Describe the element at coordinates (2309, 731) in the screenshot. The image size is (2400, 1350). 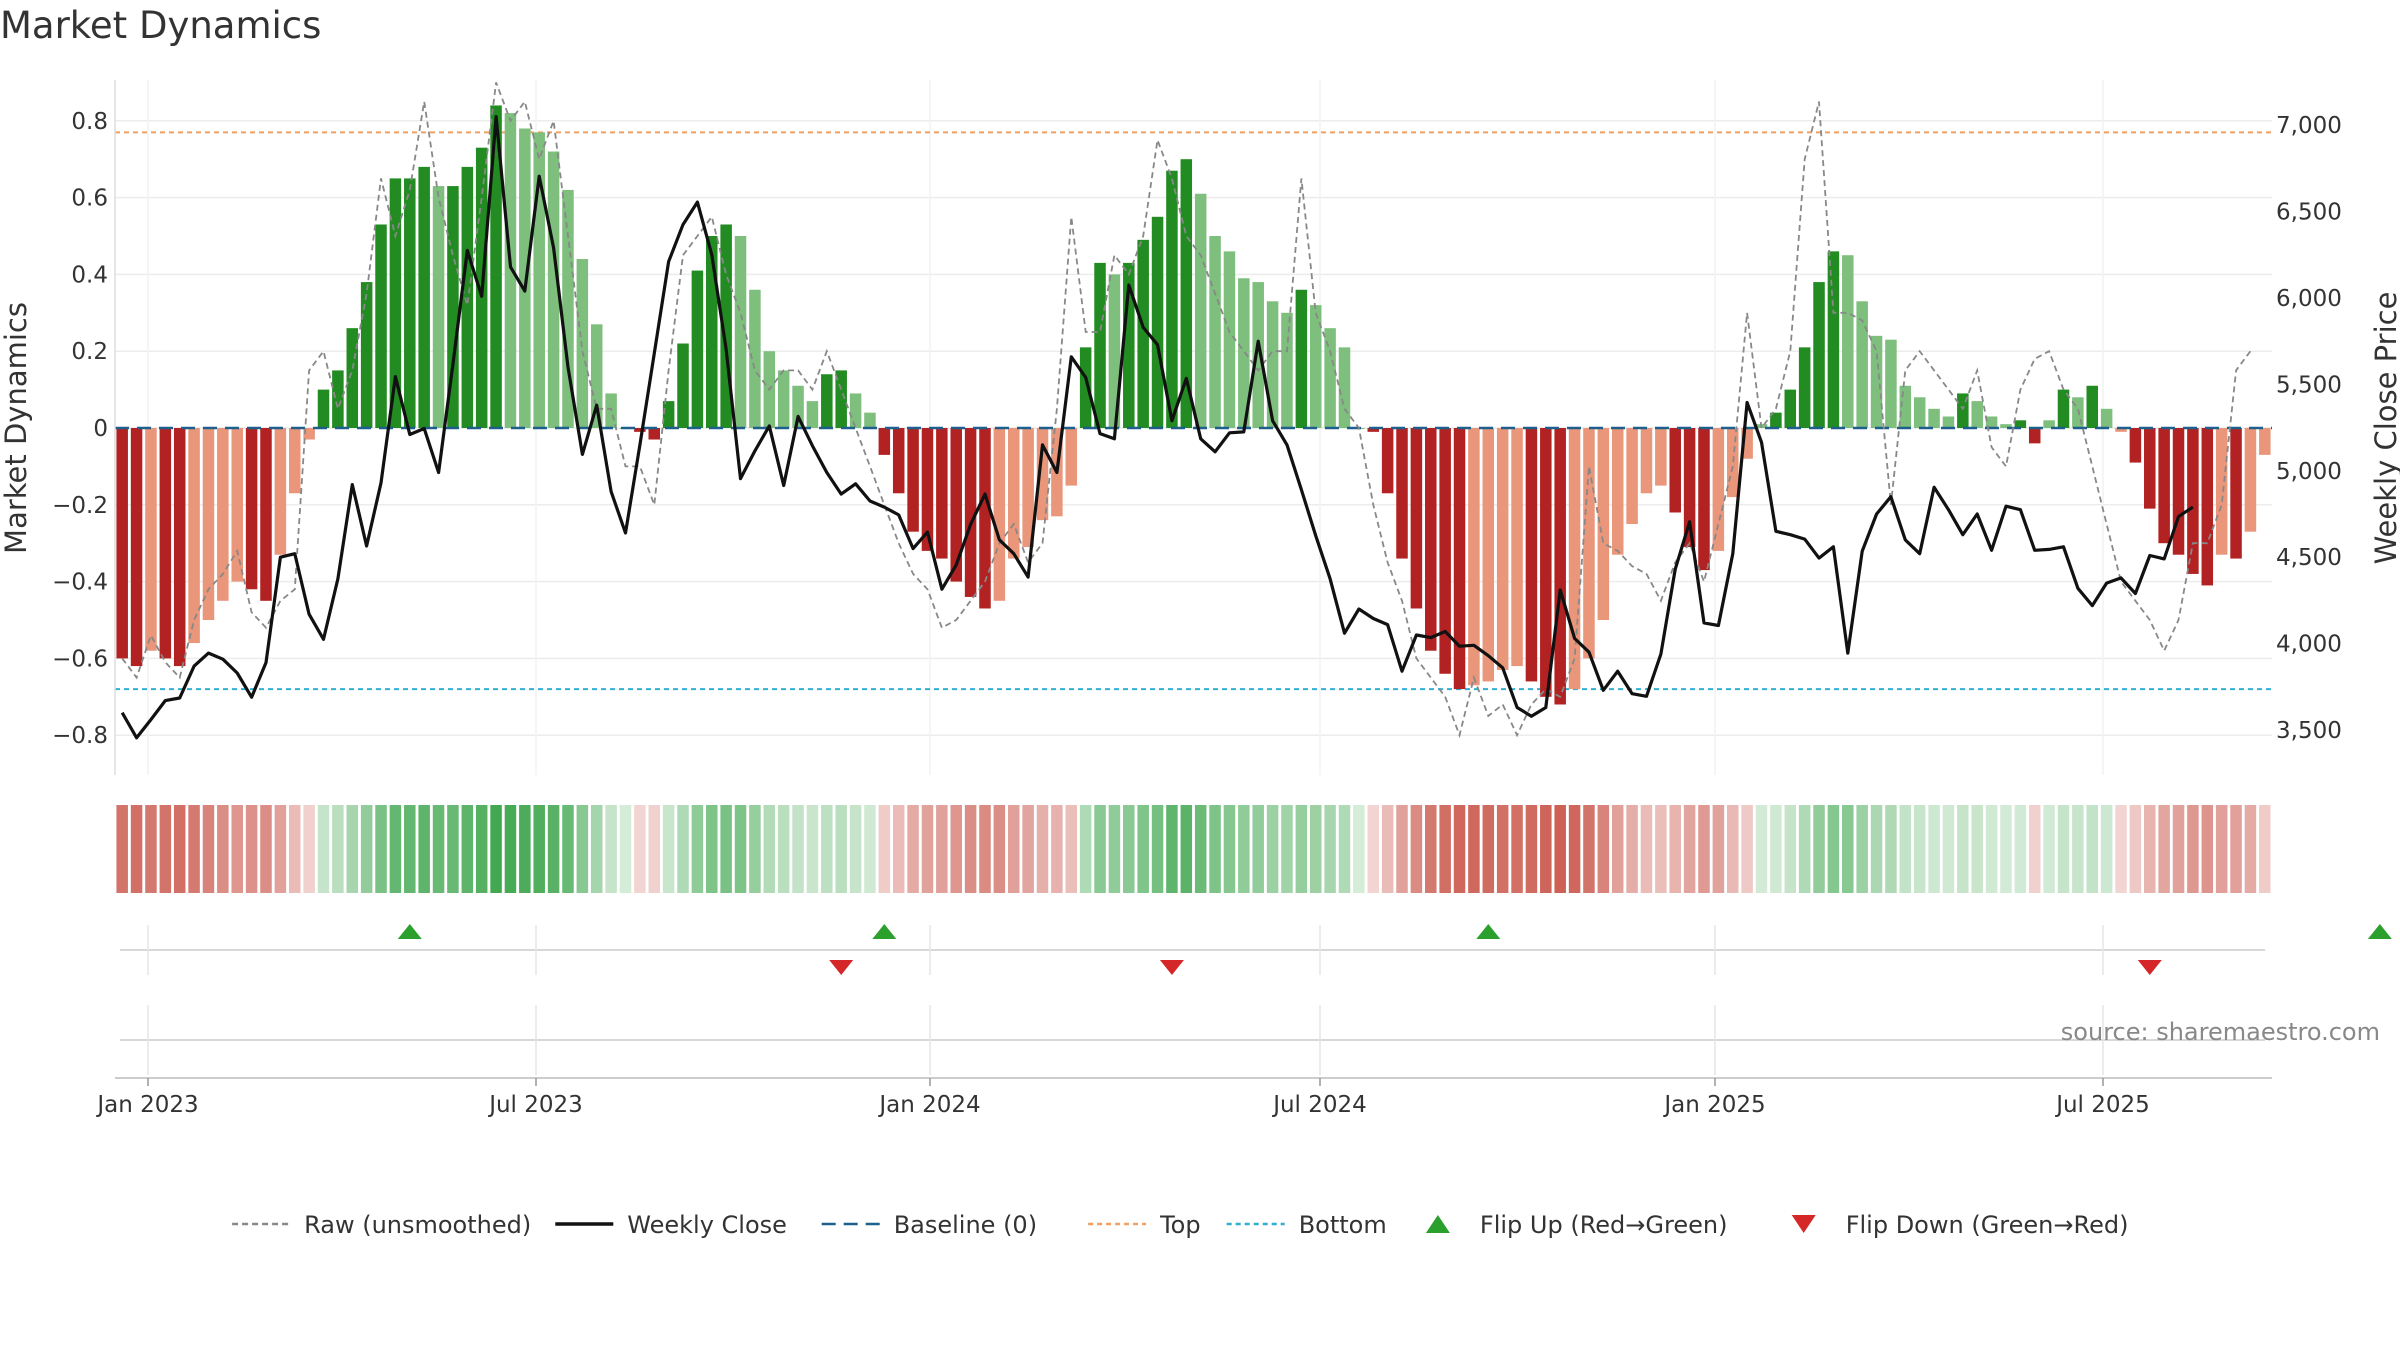
I see `y2-tick-label: 3,500` at that location.